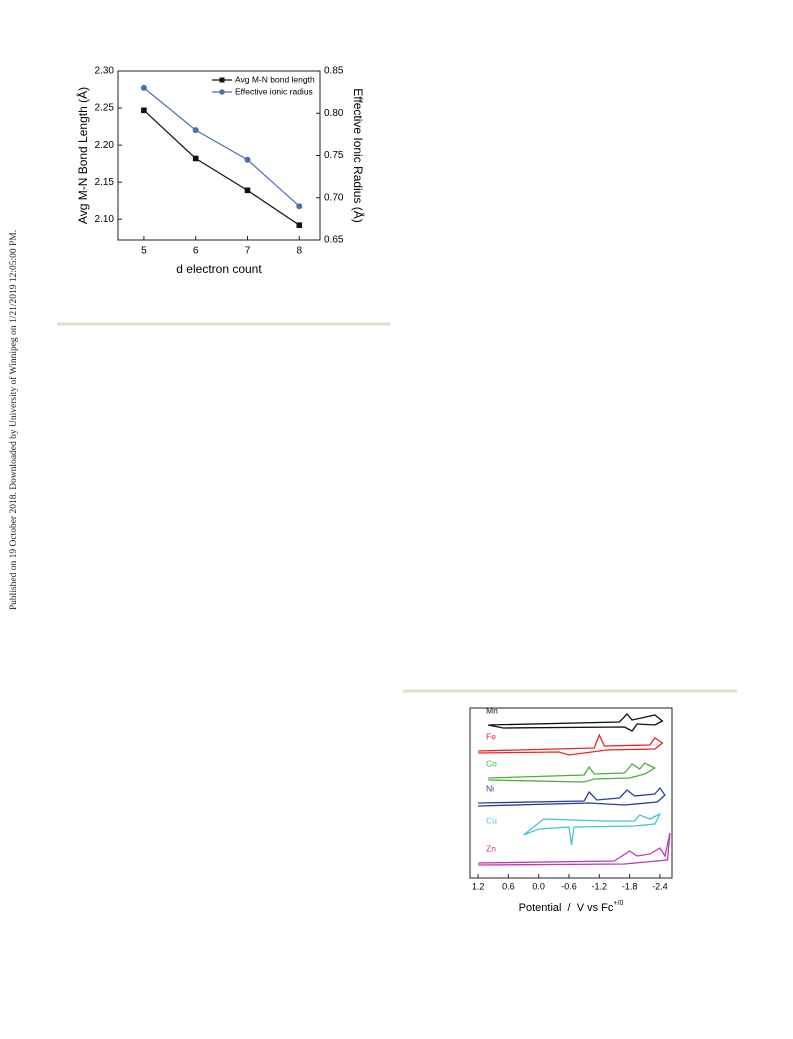  Describe the element at coordinates (358, 155) in the screenshot. I see `y2-axis-label: Effective Ionic Radius (Å)` at that location.